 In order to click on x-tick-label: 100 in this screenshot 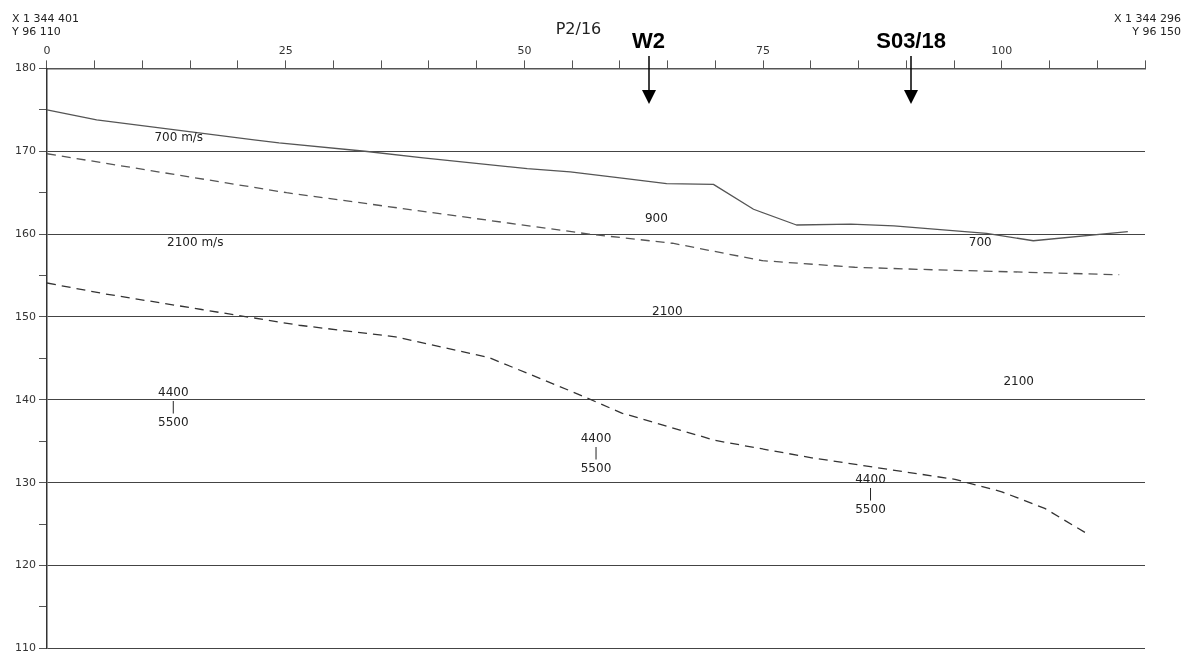, I will do `click(1002, 50)`.